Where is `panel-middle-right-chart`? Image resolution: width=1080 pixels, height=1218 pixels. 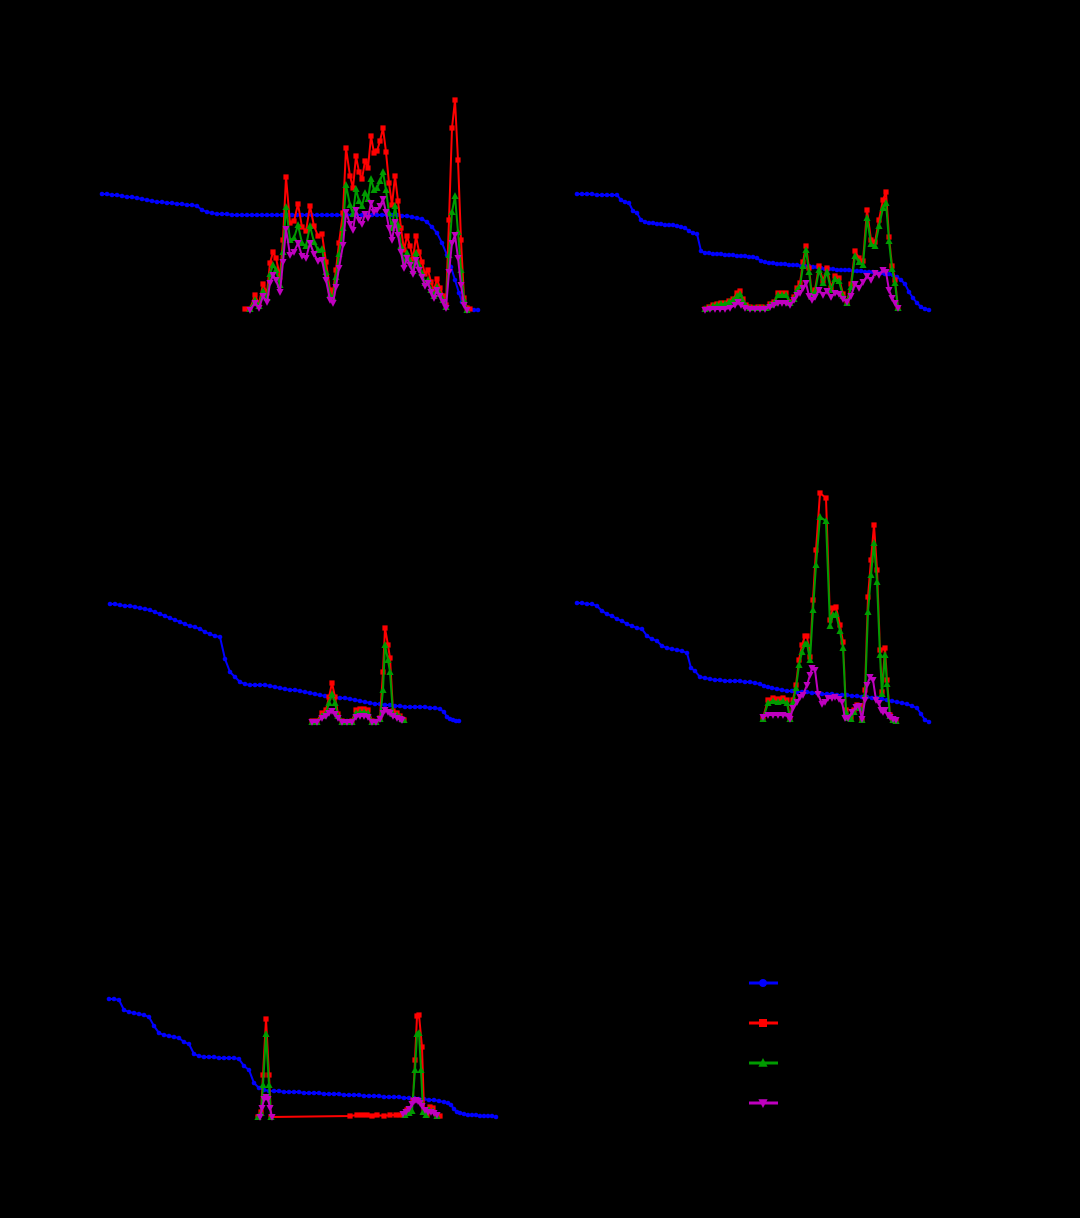
panel-middle-right-chart is located at coordinates (753, 607).